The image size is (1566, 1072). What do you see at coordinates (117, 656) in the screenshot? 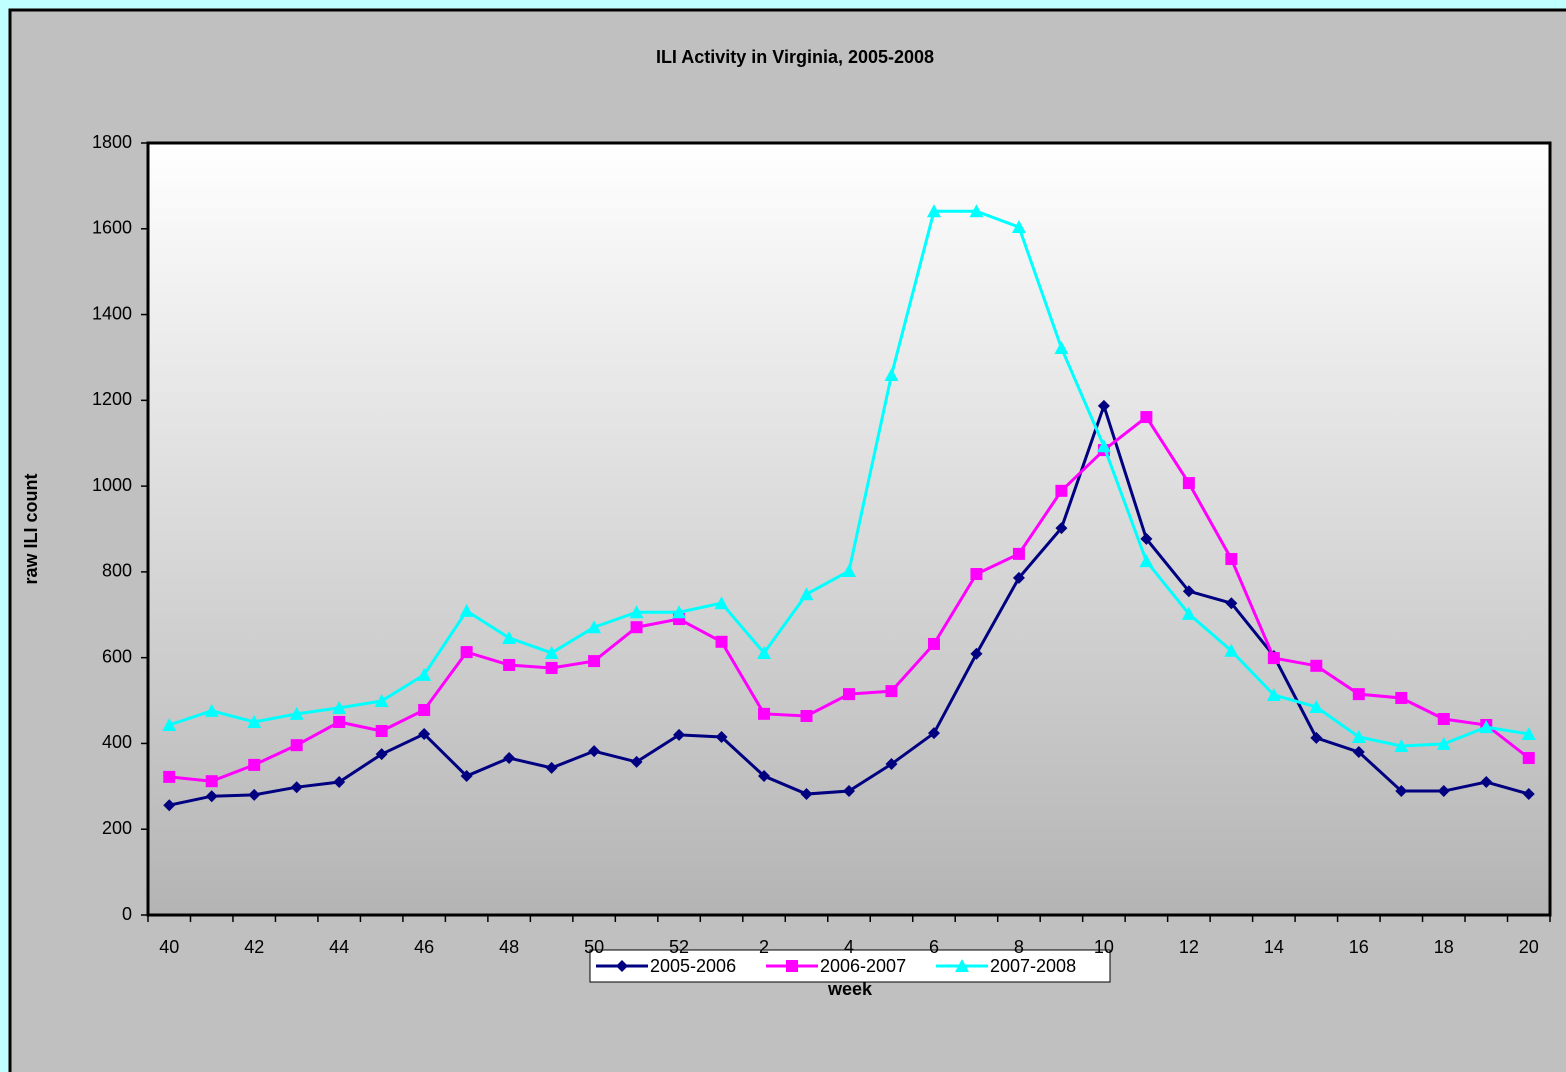
I see `y-tick-label: 600` at bounding box center [117, 656].